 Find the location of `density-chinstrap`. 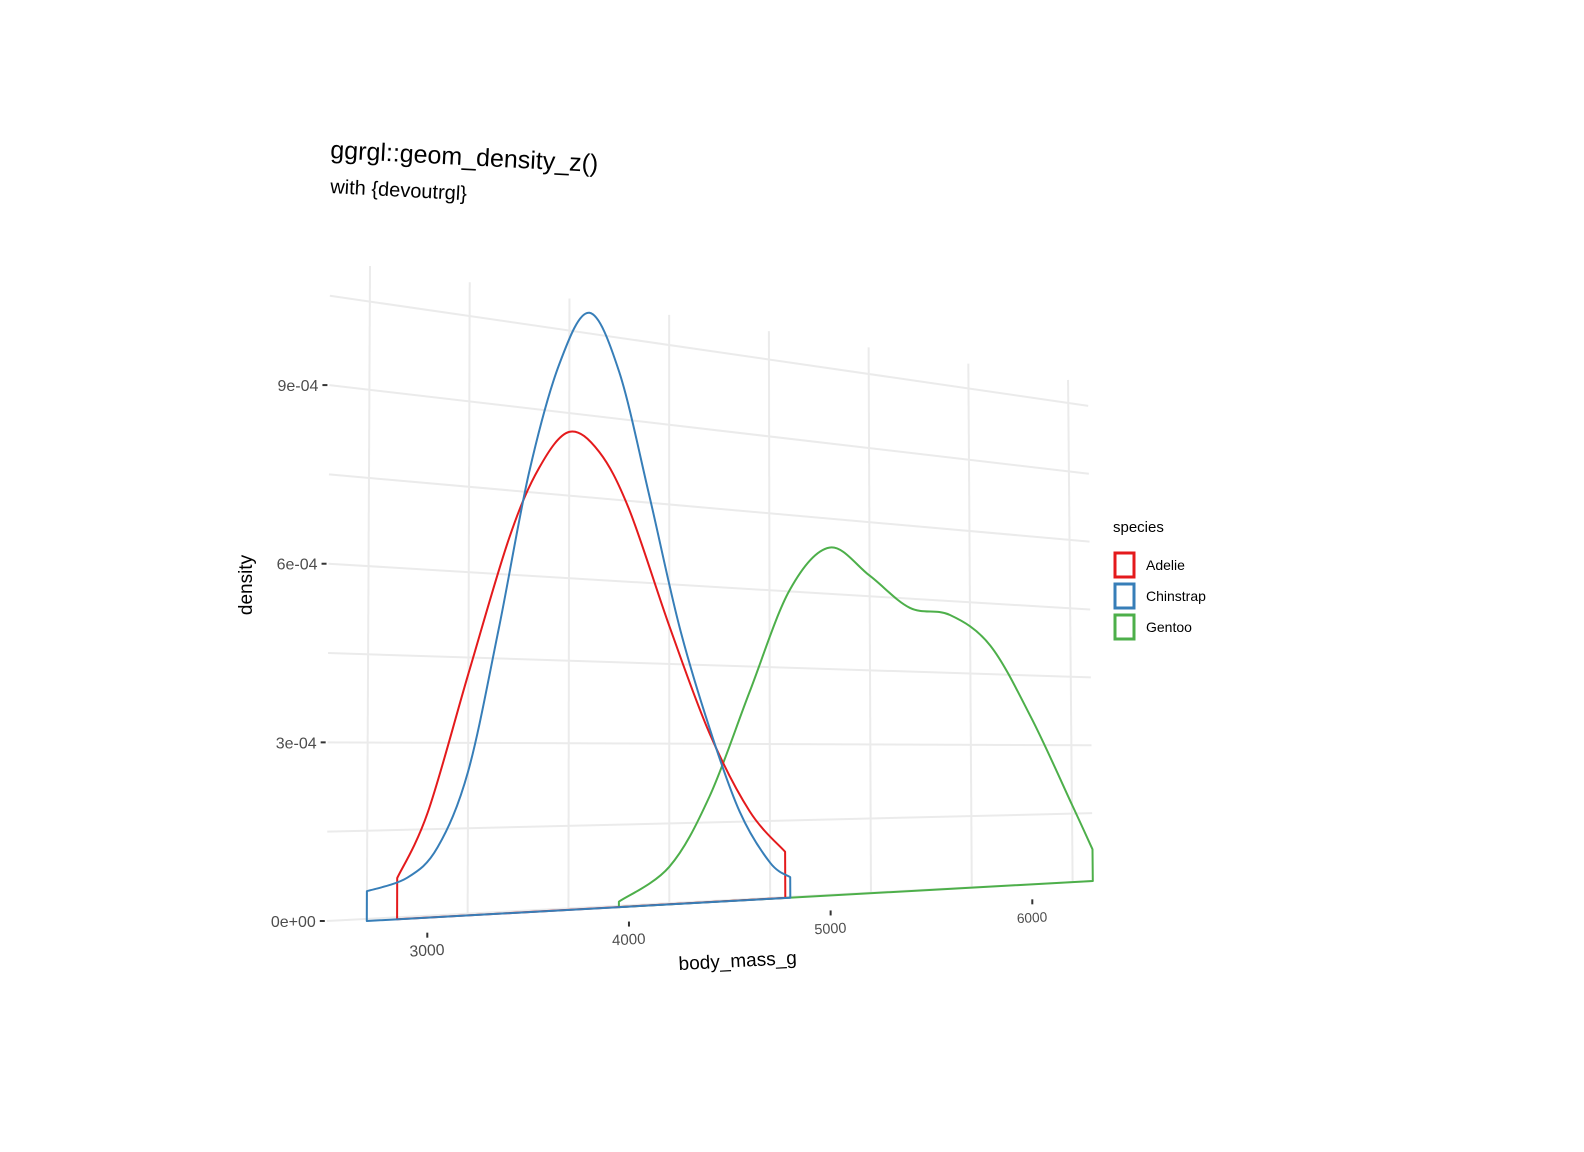

density-chinstrap is located at coordinates (578, 616).